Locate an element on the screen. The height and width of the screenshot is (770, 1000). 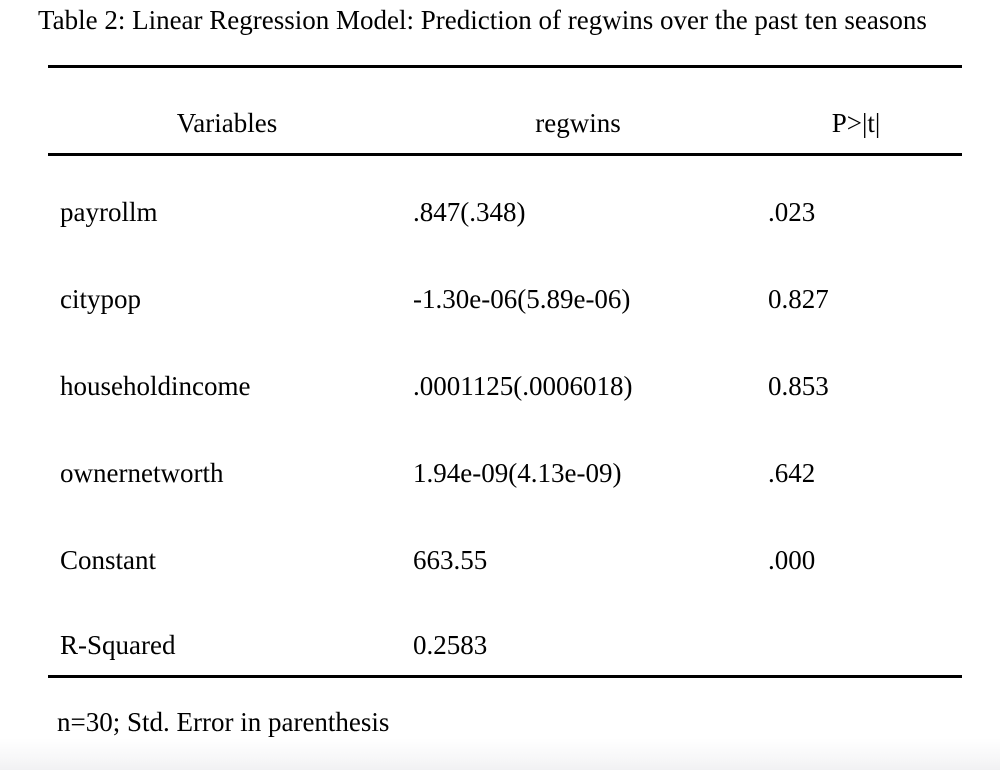
table-row: householdincome .0001125(.0006018) 0.853 is located at coordinates (505, 372).